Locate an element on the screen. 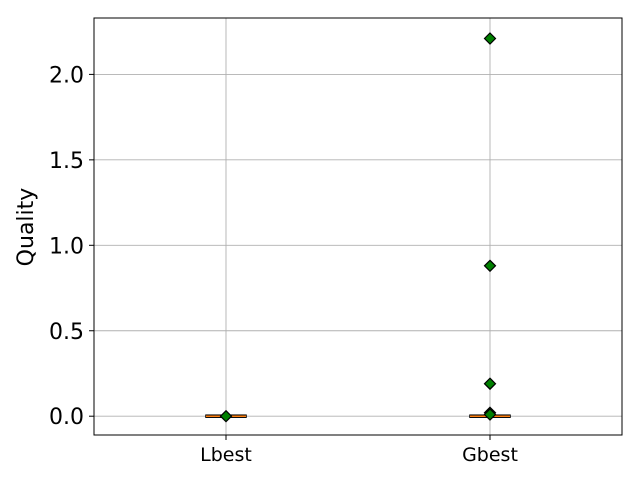  x-tick-label: Lbest is located at coordinates (226, 455).